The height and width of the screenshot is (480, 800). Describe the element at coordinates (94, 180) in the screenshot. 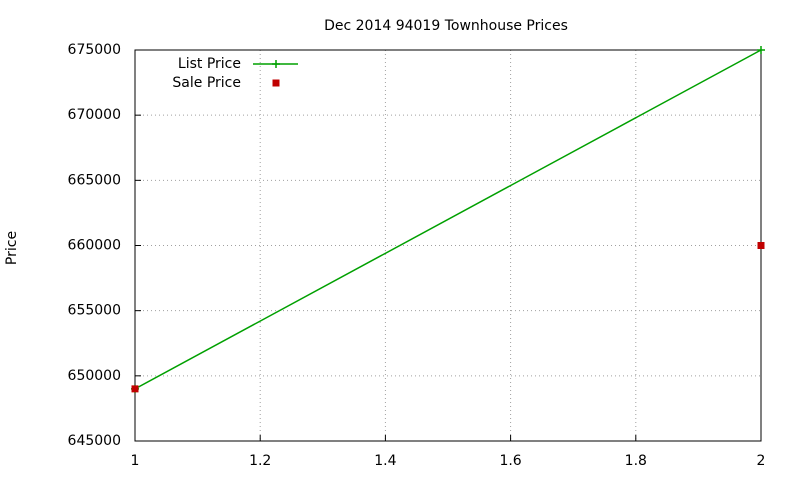

I see `y-tick-label: 665000` at that location.